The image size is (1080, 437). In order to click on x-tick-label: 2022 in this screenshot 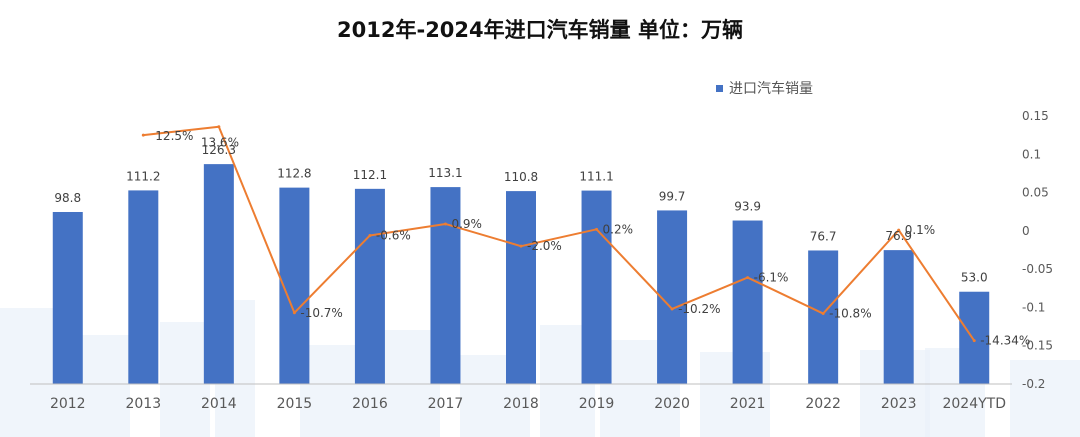, I will do `click(823, 404)`.